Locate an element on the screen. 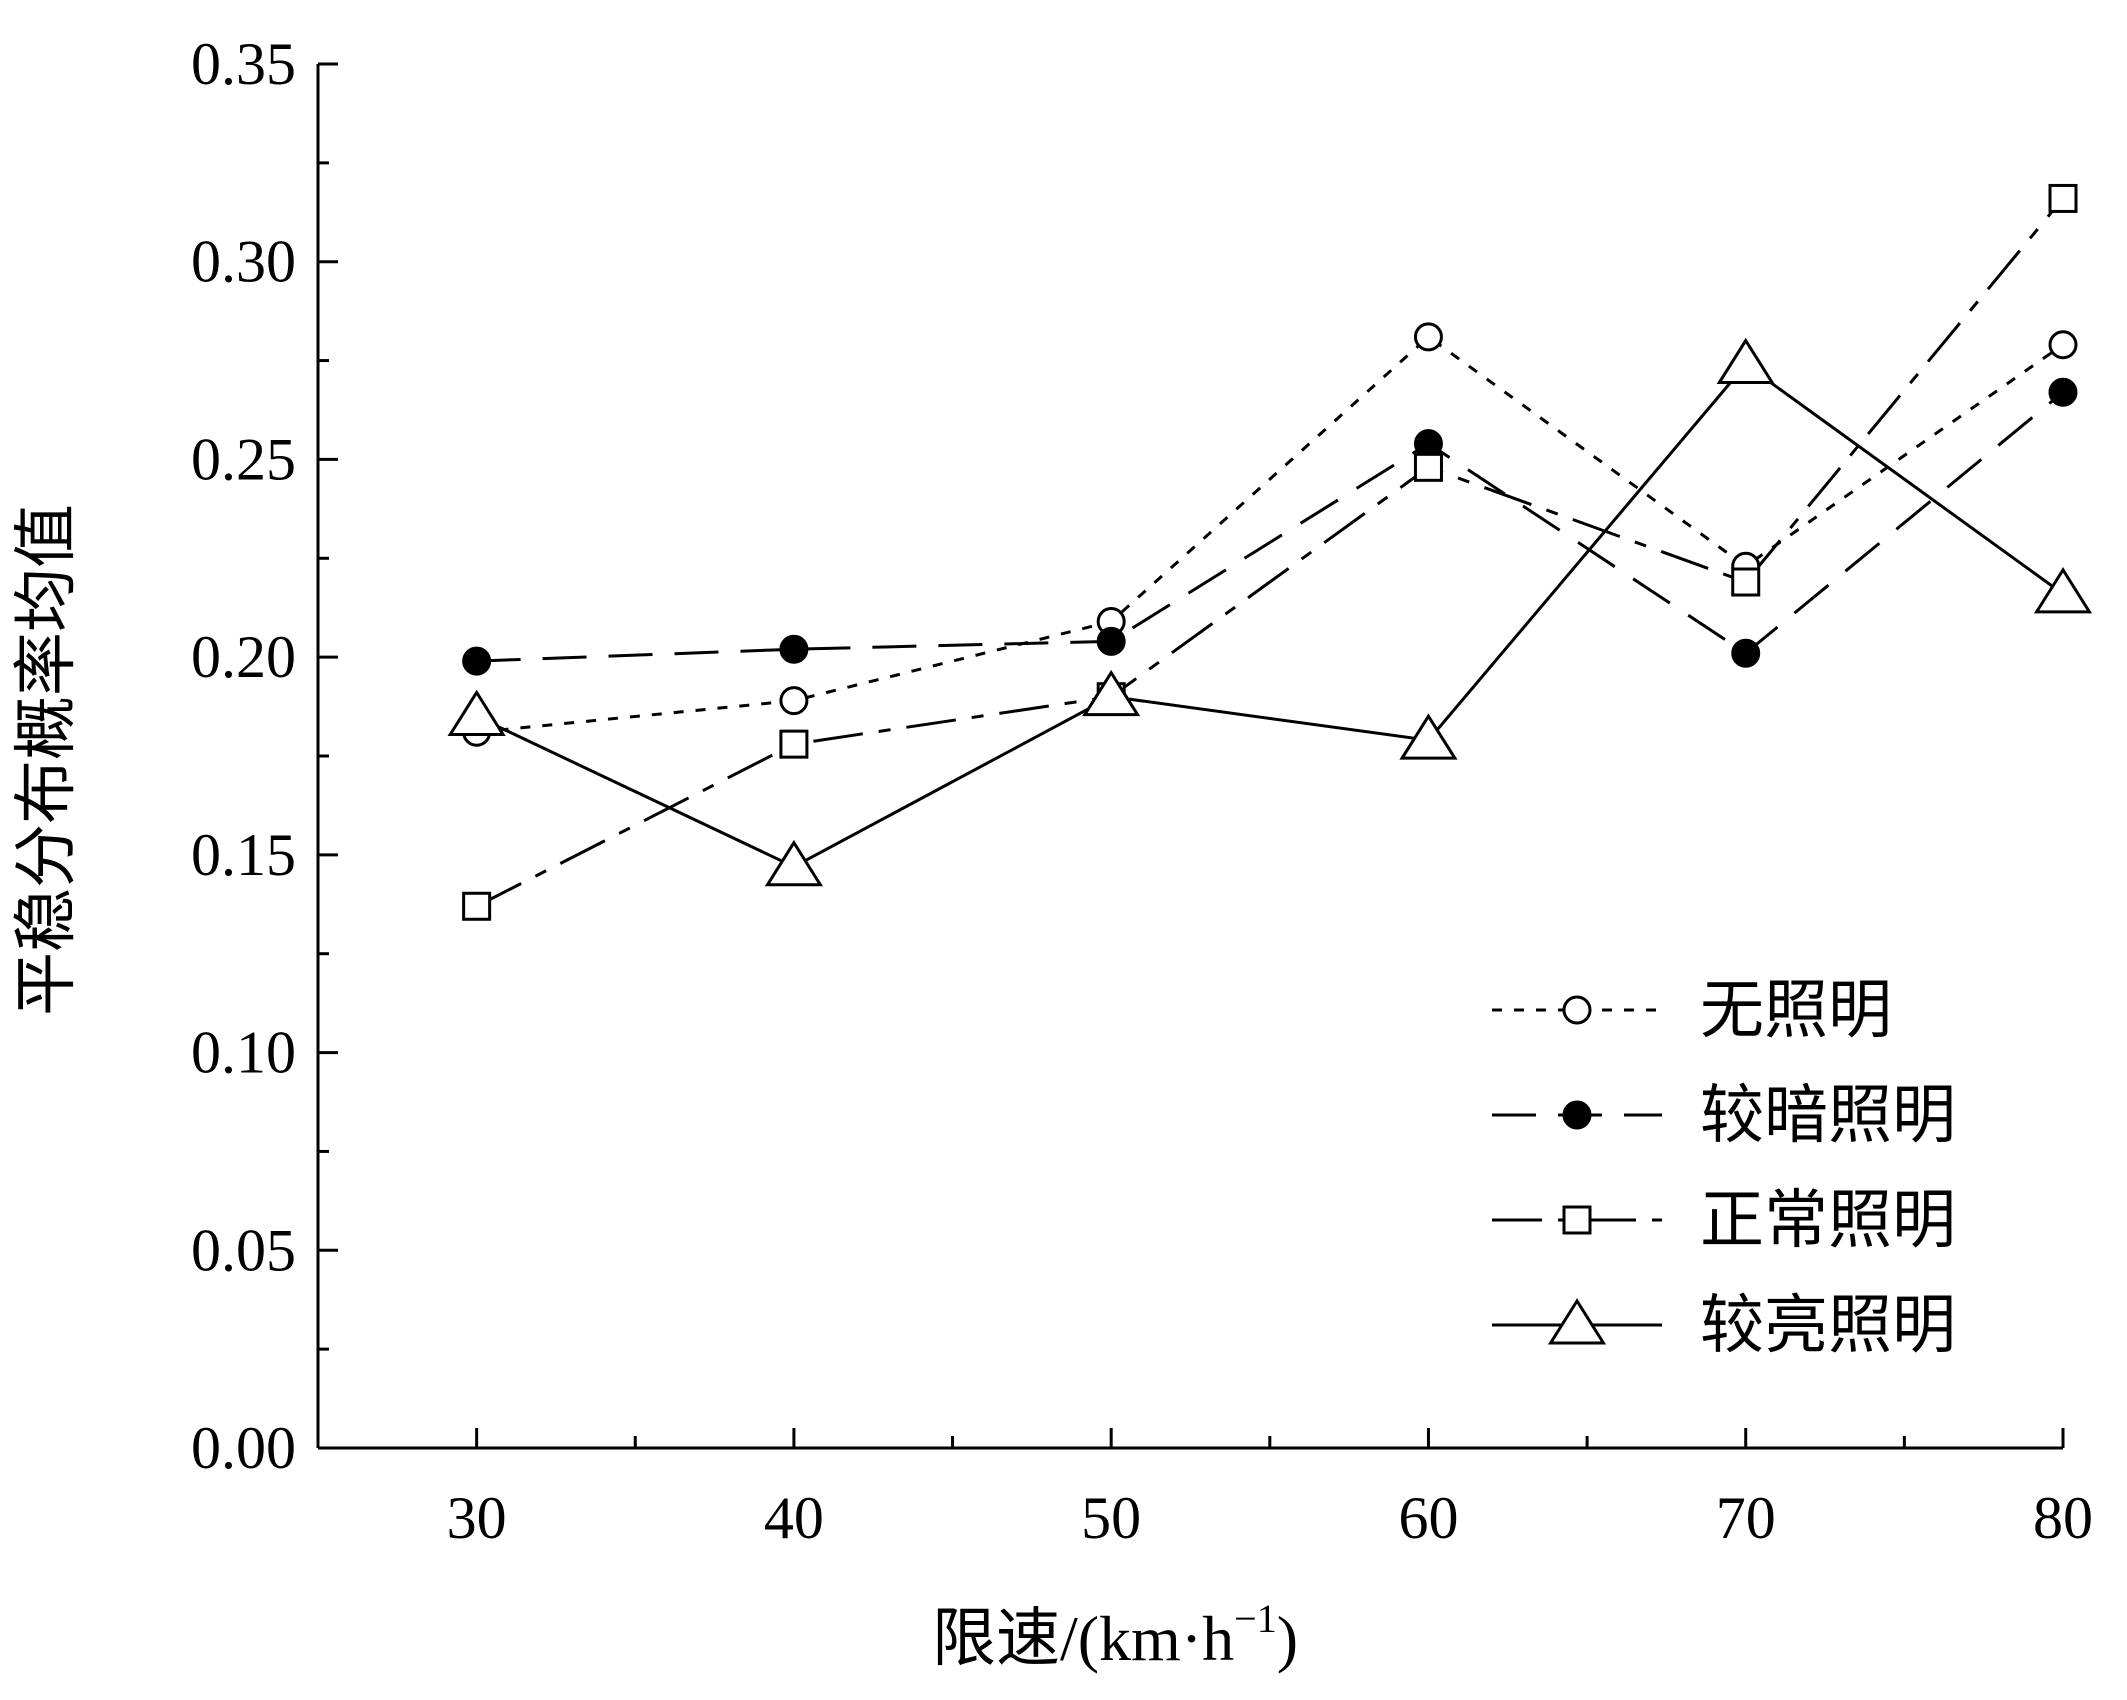 Image resolution: width=2127 pixels, height=1700 pixels. x-axis-label-main: 限速/(km·h is located at coordinates (1083, 1638).